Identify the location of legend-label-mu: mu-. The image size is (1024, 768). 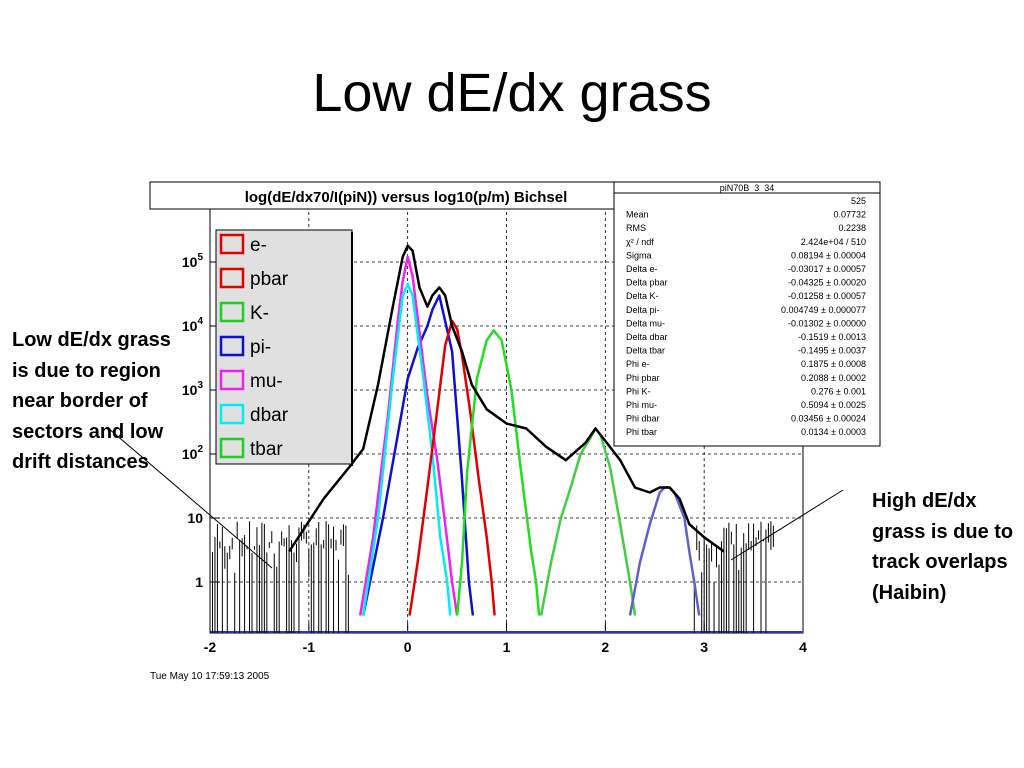
(266, 381).